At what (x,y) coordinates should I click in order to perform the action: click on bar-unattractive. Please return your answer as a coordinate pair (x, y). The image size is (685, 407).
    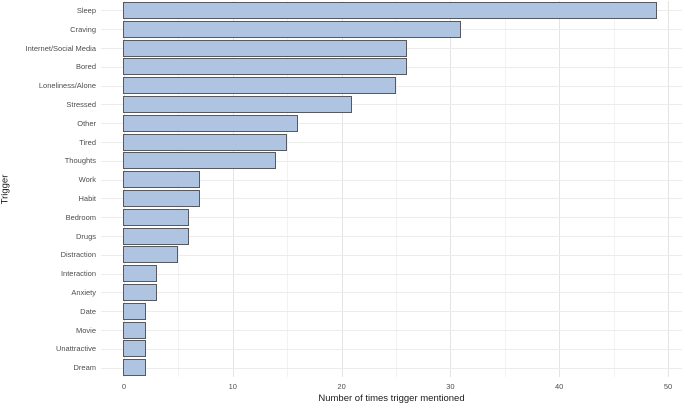
    Looking at the image, I should click on (134, 349).